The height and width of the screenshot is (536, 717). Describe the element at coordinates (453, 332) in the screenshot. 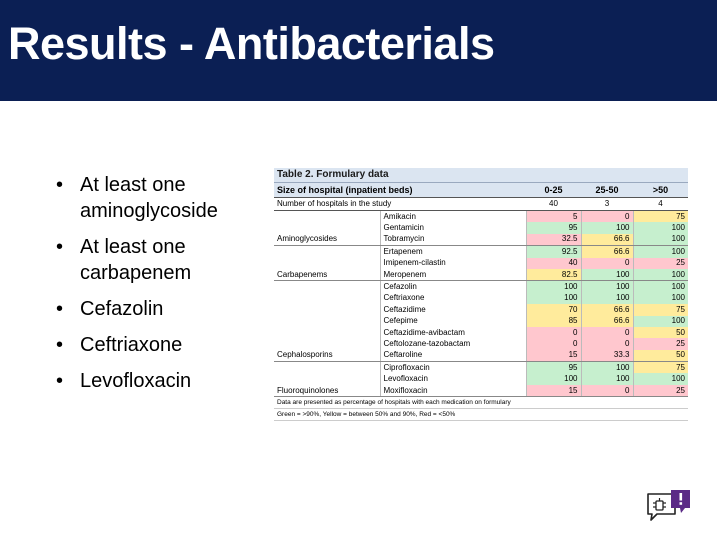

I see `medication-cell: Ceftazidime-avibactam` at that location.